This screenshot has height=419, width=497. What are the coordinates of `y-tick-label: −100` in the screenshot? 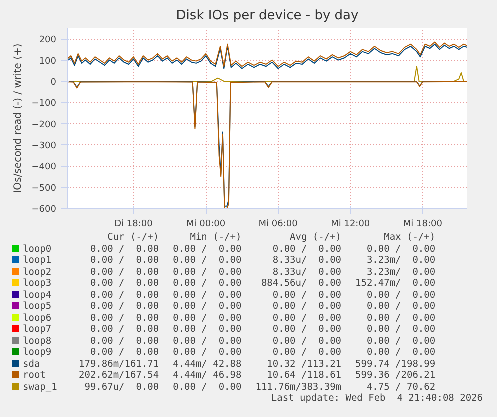 It's located at (44, 104).